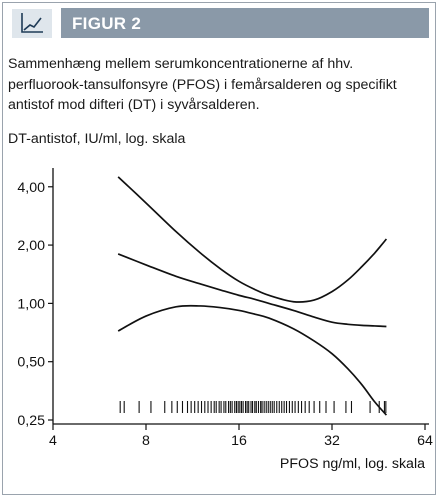 Image resolution: width=440 pixels, height=499 pixels. What do you see at coordinates (332, 441) in the screenshot?
I see `x-tick-label: 32` at bounding box center [332, 441].